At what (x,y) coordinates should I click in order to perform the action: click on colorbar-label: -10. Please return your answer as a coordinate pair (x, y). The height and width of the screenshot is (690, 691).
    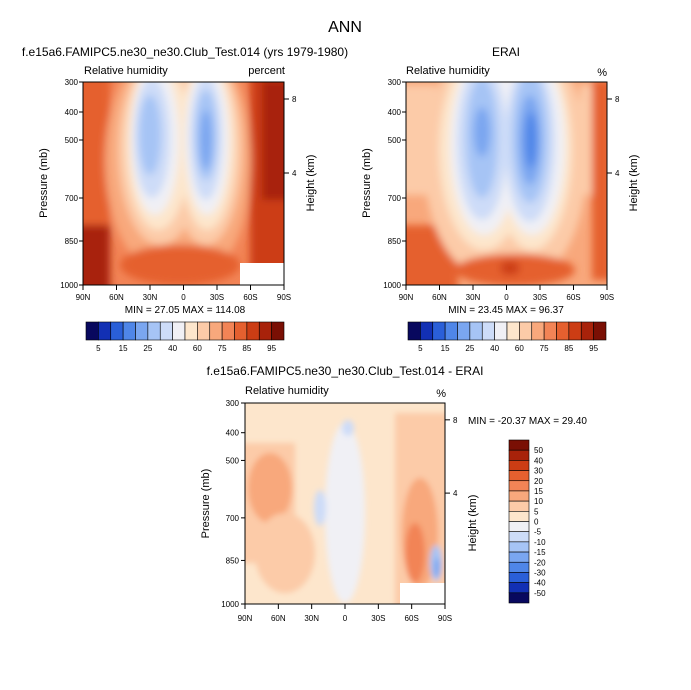
    Looking at the image, I should click on (540, 542).